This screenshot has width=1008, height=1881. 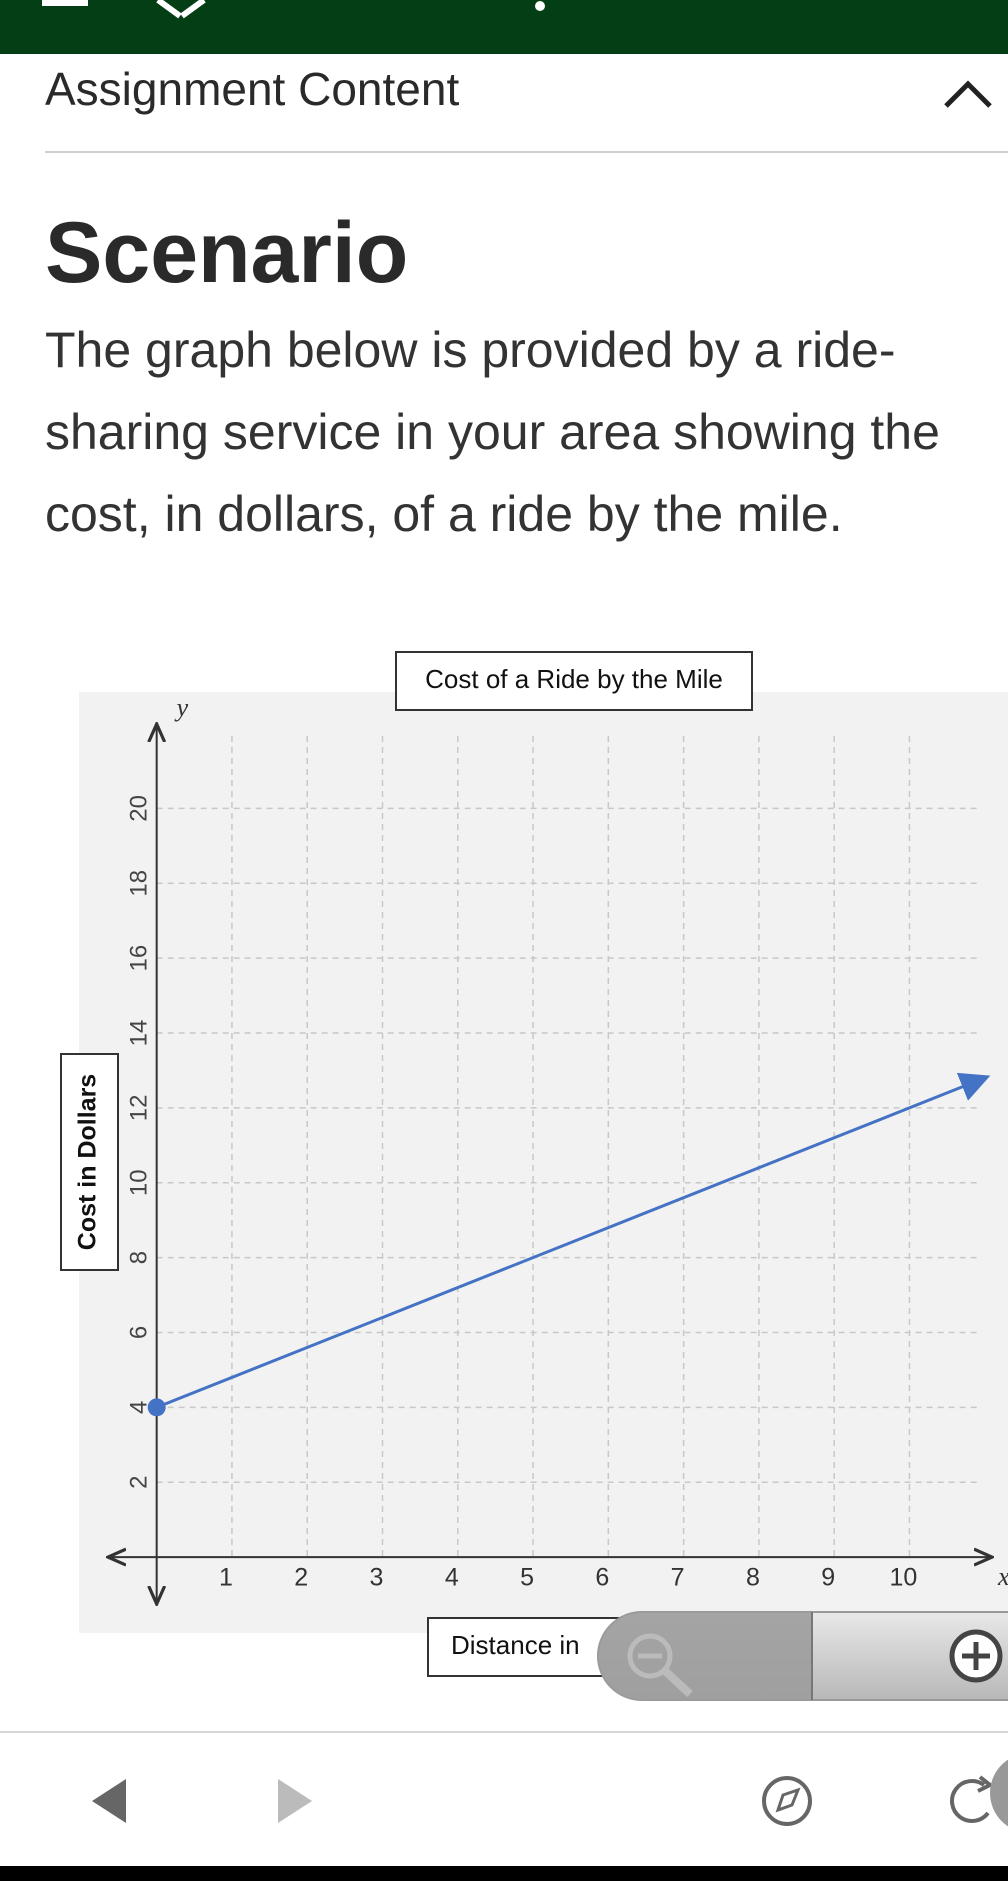 What do you see at coordinates (181, 9) in the screenshot?
I see `close-icon` at bounding box center [181, 9].